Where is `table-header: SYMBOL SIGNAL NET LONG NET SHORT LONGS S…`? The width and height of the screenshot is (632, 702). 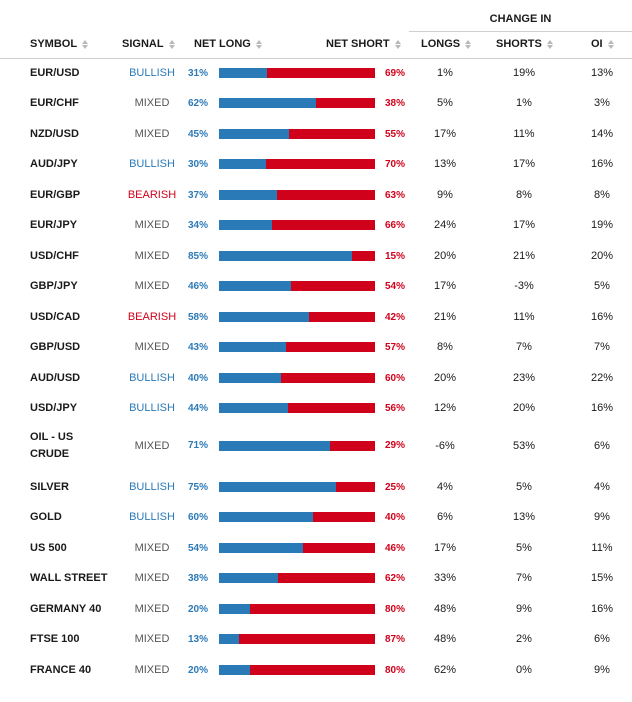 table-header: SYMBOL SIGNAL NET LONG NET SHORT LONGS S… is located at coordinates (316, 44).